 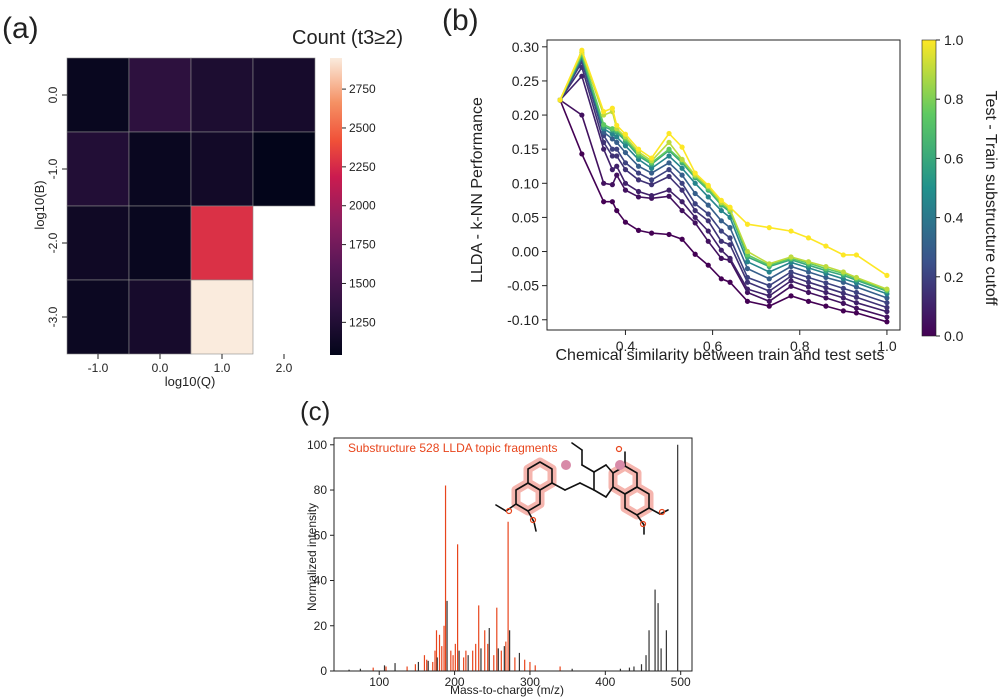 What do you see at coordinates (284, 368) in the screenshot?
I see `heatmap-x-tick-label: 2.0` at bounding box center [284, 368].